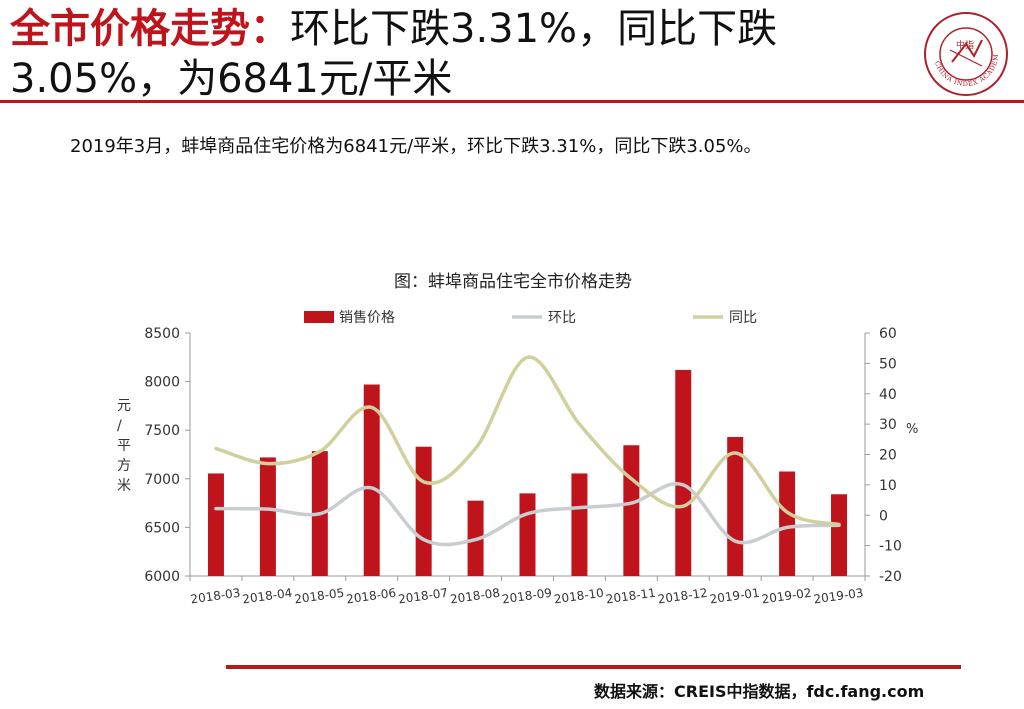 The height and width of the screenshot is (709, 1024). I want to click on x-tick-label: 2018-05, so click(319, 596).